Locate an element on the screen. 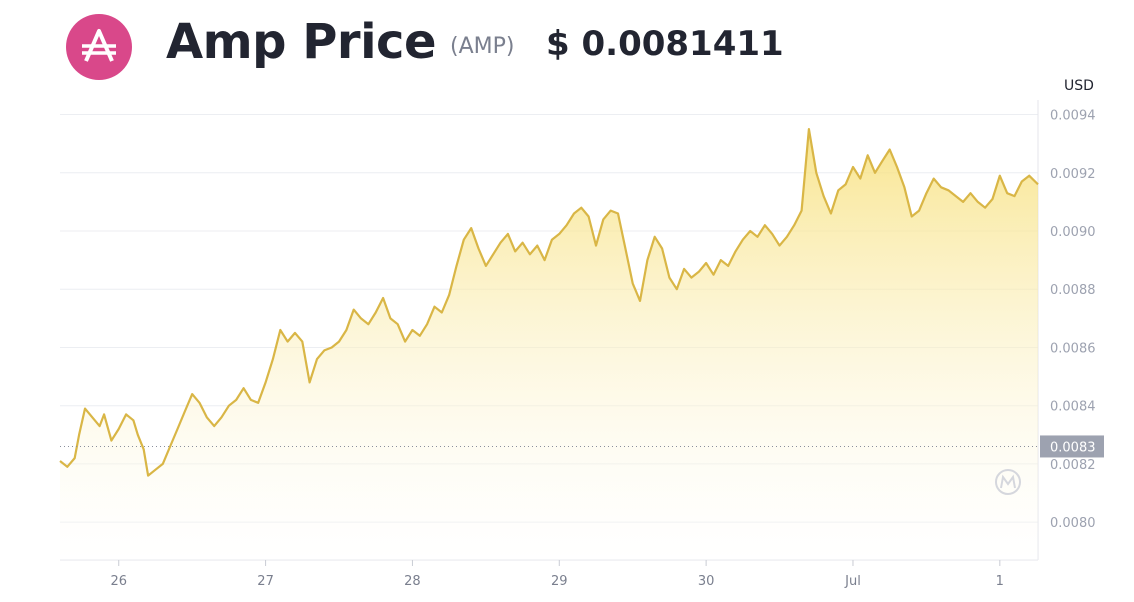 The image size is (1134, 602). x-tick-label: Jul is located at coordinates (852, 581).